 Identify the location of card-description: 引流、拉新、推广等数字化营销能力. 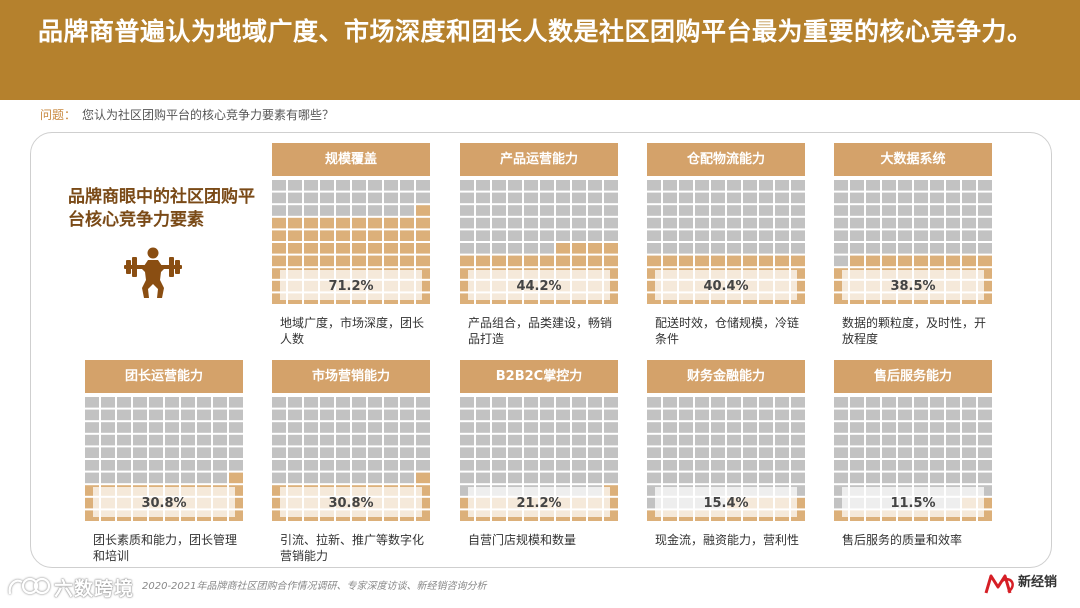
(352, 548).